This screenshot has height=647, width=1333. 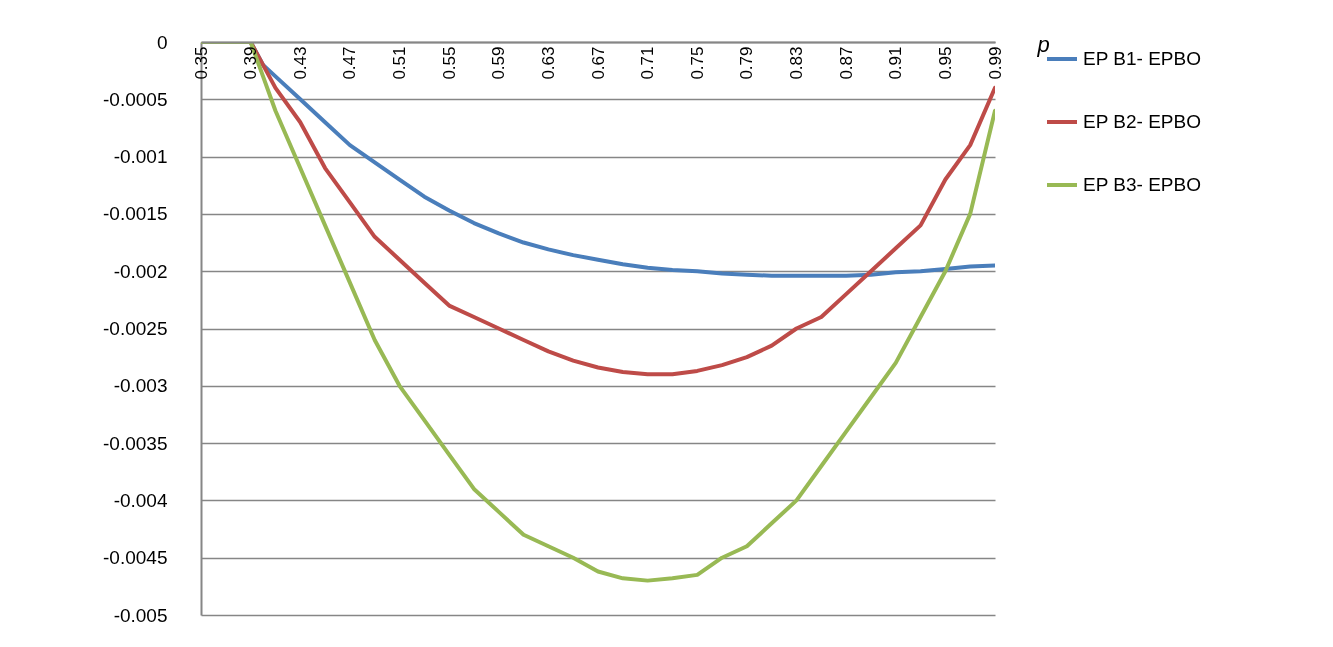 What do you see at coordinates (747, 63) in the screenshot?
I see `x-tick-label: 0.79` at bounding box center [747, 63].